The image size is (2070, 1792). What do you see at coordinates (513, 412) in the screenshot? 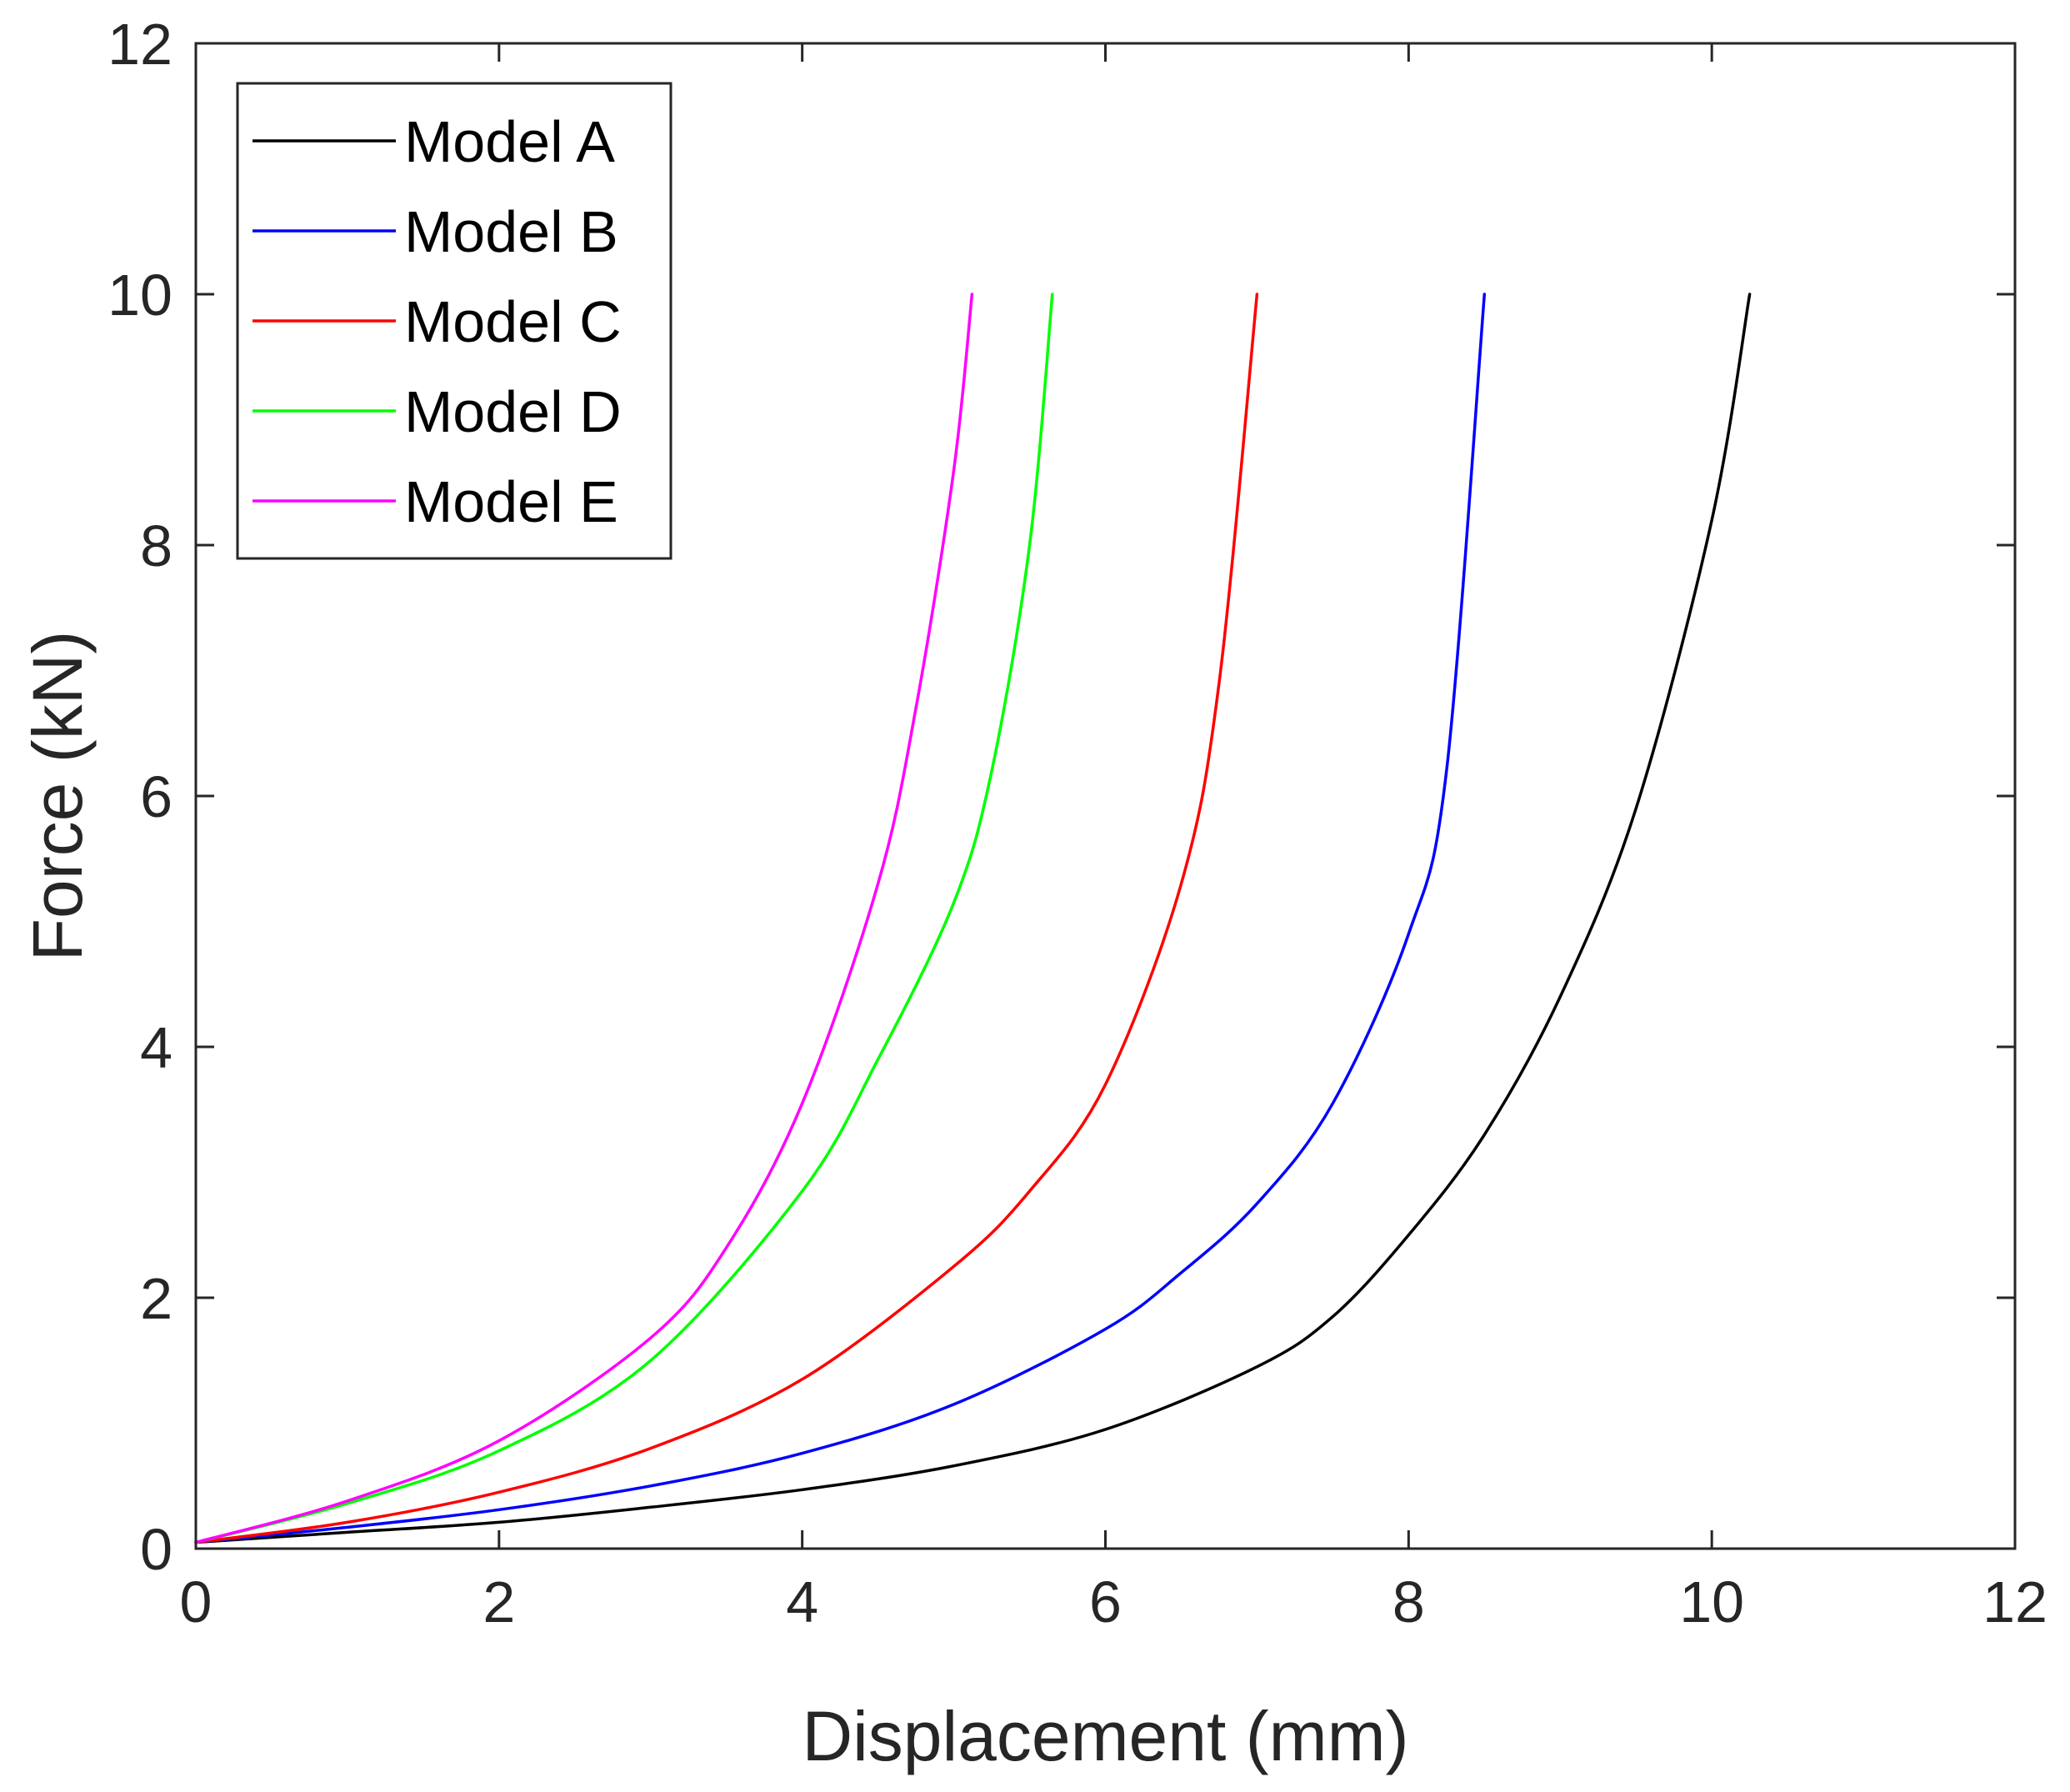
I see `legend-label: Model D` at bounding box center [513, 412].